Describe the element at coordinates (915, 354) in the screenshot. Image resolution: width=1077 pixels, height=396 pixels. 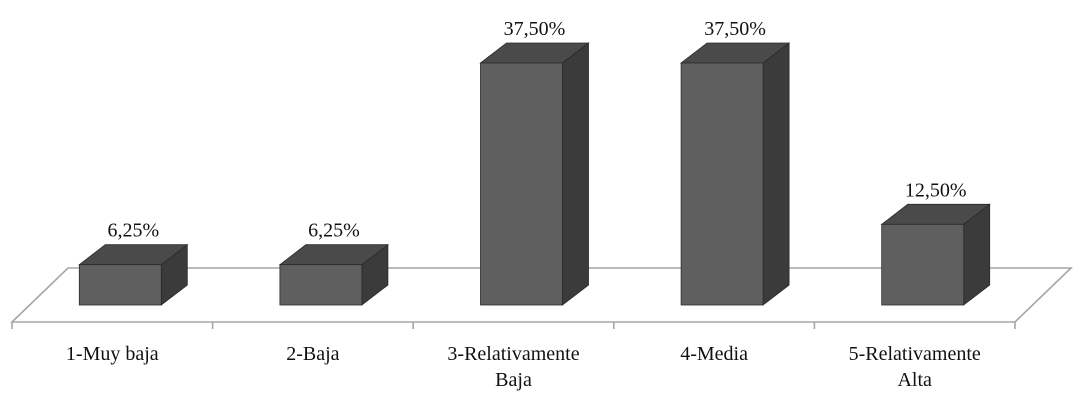
I see `category-label: 5-Relativamente` at that location.